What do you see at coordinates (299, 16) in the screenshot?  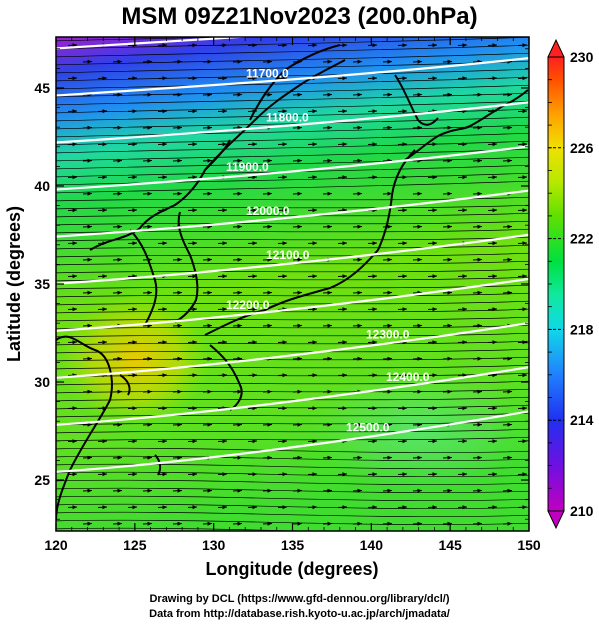 I see `chart-title: MSM 09Z21Nov2023 (200.0hPa)` at bounding box center [299, 16].